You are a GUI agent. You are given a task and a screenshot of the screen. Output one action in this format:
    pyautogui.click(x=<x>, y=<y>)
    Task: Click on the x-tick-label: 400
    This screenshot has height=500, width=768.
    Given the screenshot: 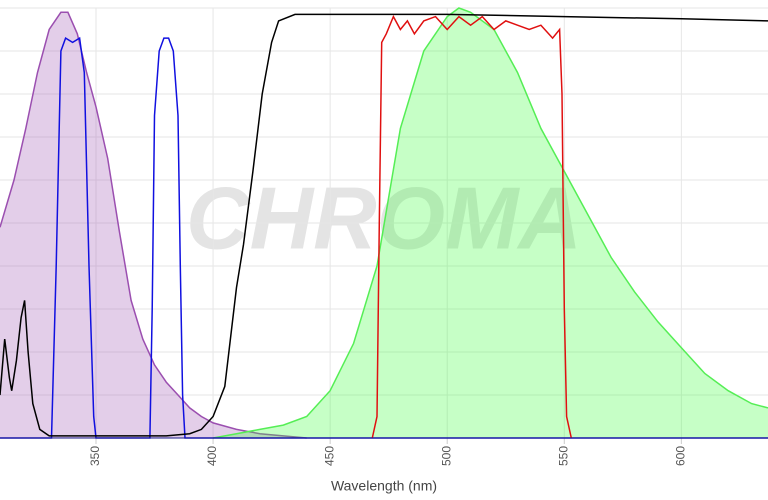 What is the action you would take?
    pyautogui.click(x=212, y=456)
    